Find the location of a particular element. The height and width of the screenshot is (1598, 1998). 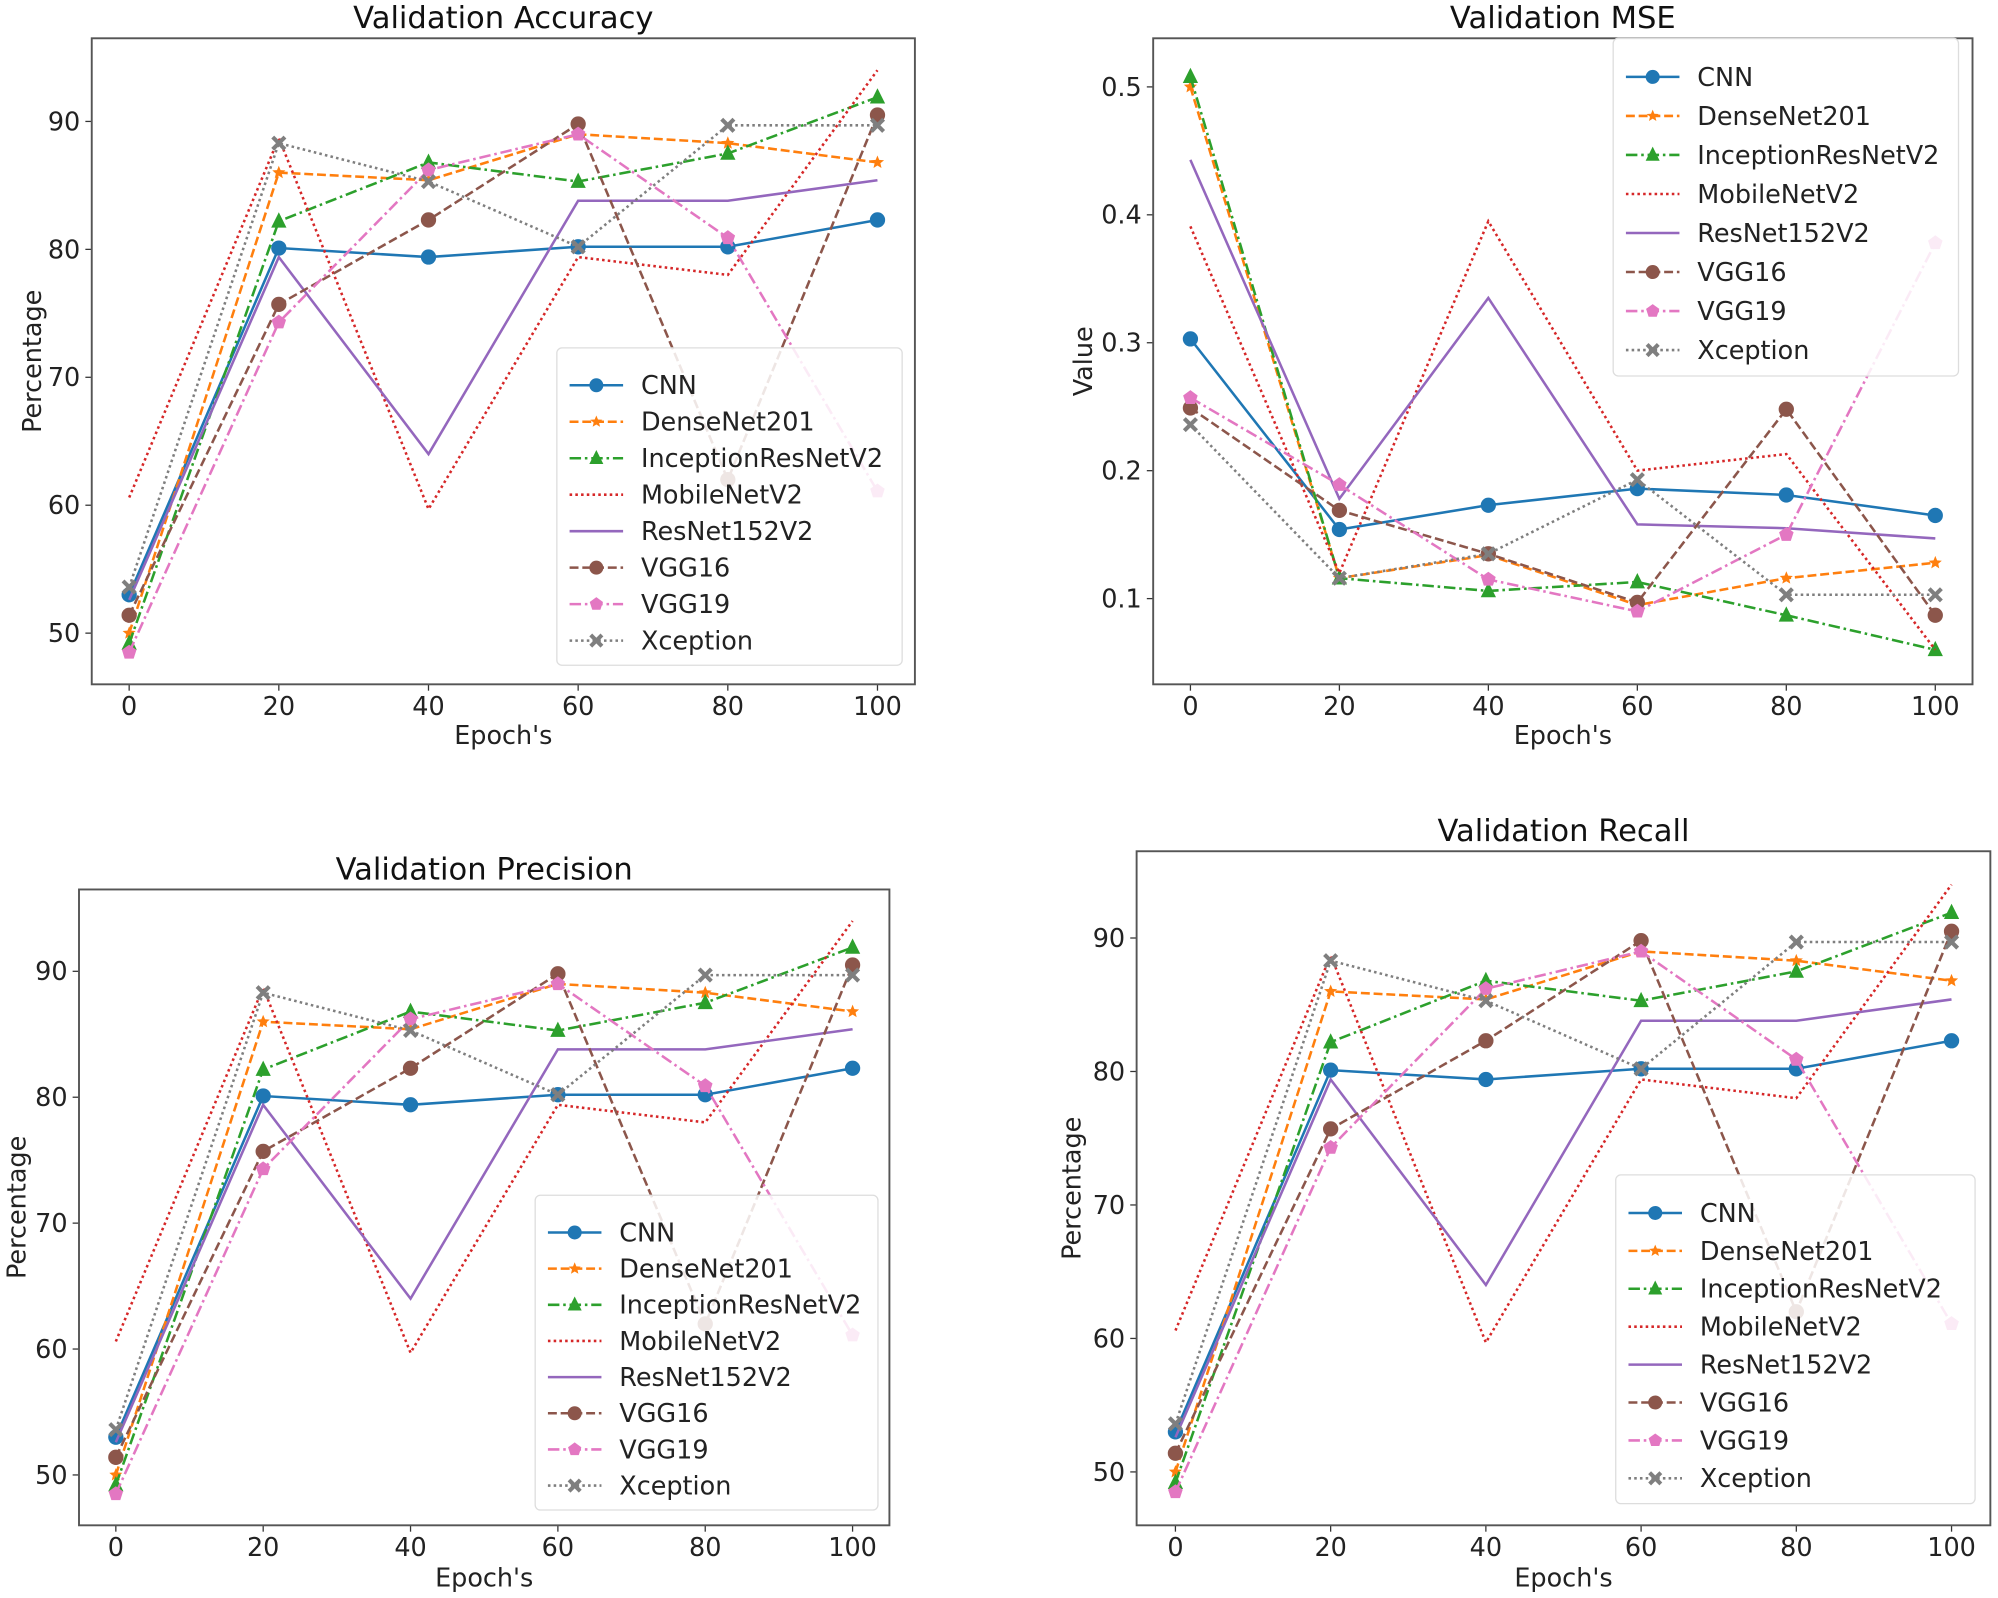

series-vgg19 is located at coordinates (1563, 1221).